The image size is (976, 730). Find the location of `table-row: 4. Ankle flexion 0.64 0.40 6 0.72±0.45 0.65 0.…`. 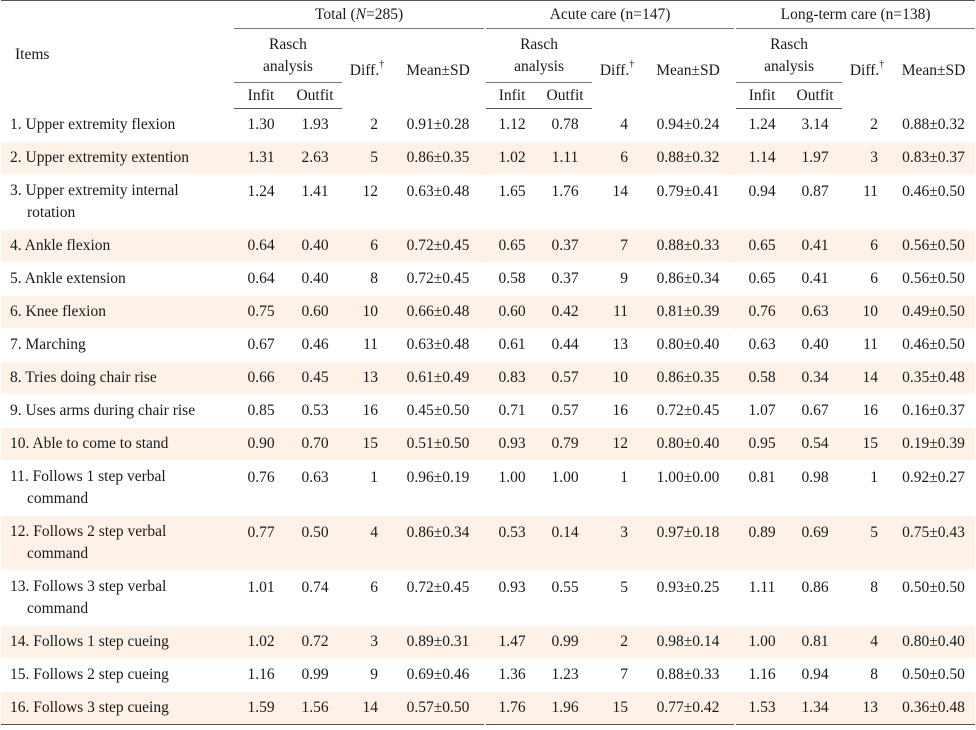

table-row: 4. Ankle flexion 0.64 0.40 6 0.72±0.45 0.65 0.… is located at coordinates (488, 246).